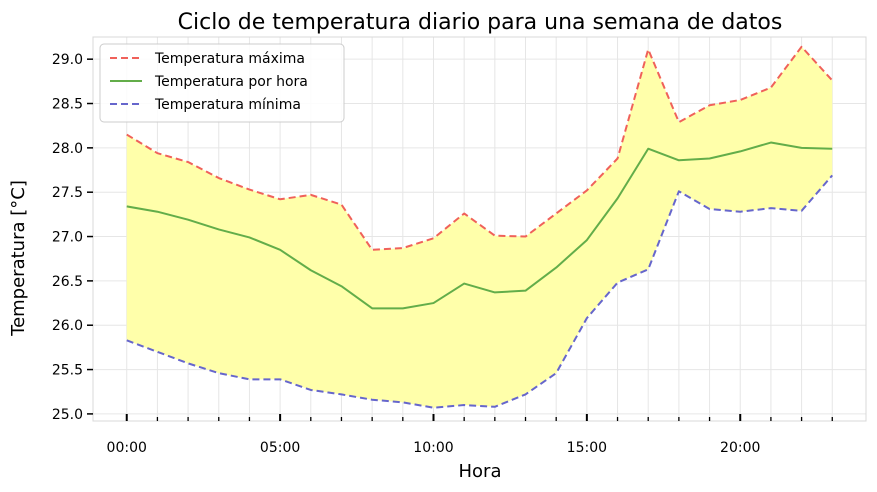 This screenshot has width=877, height=492. Describe the element at coordinates (480, 471) in the screenshot. I see `x-axis-label: Hora` at that location.